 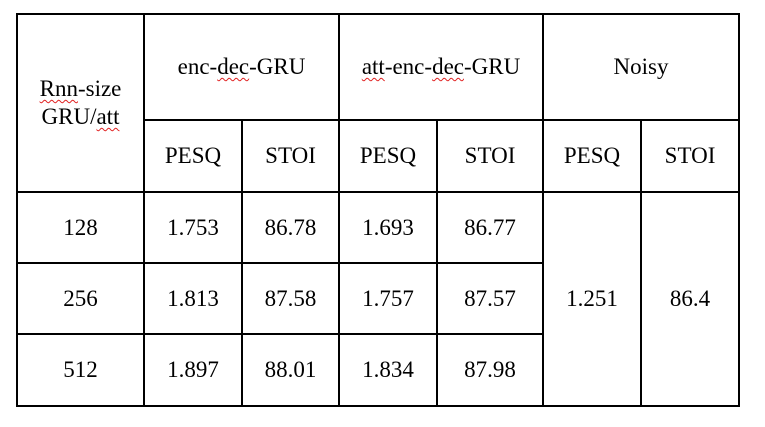 I want to click on enc-dec-stoi-cell: 87.58, so click(x=290, y=298).